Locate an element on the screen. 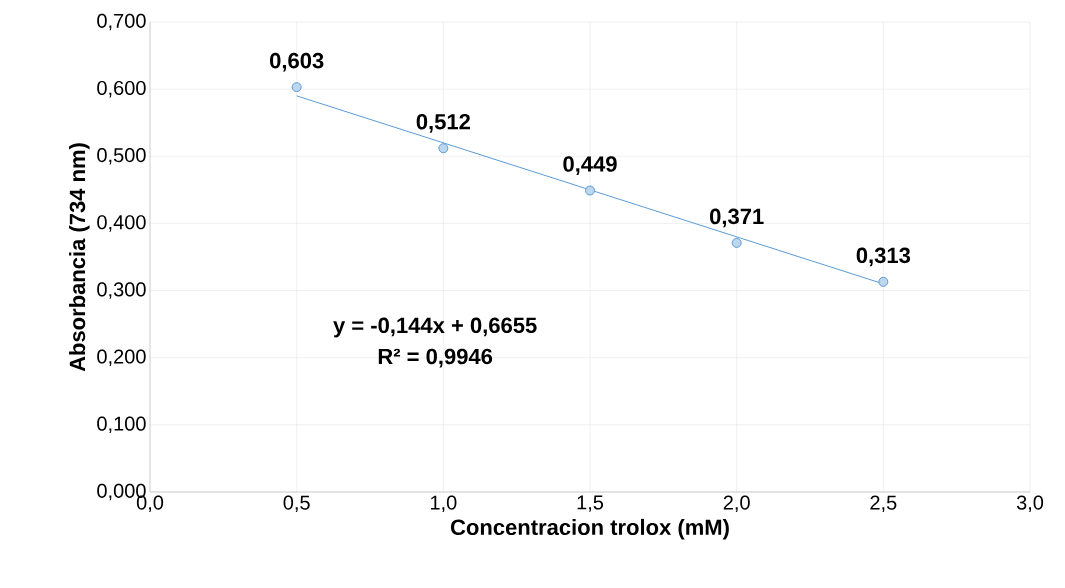  x-tick-label: 1,5 is located at coordinates (590, 503).